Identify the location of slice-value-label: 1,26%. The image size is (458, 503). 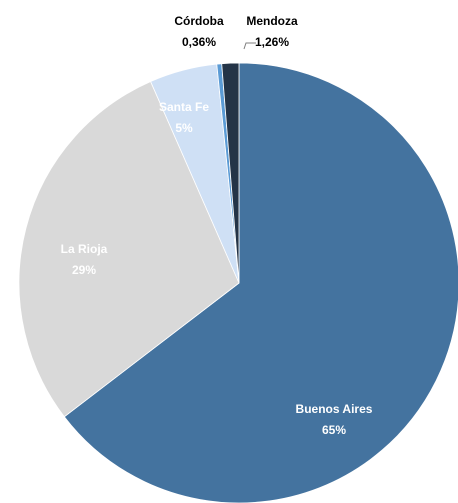
(272, 42).